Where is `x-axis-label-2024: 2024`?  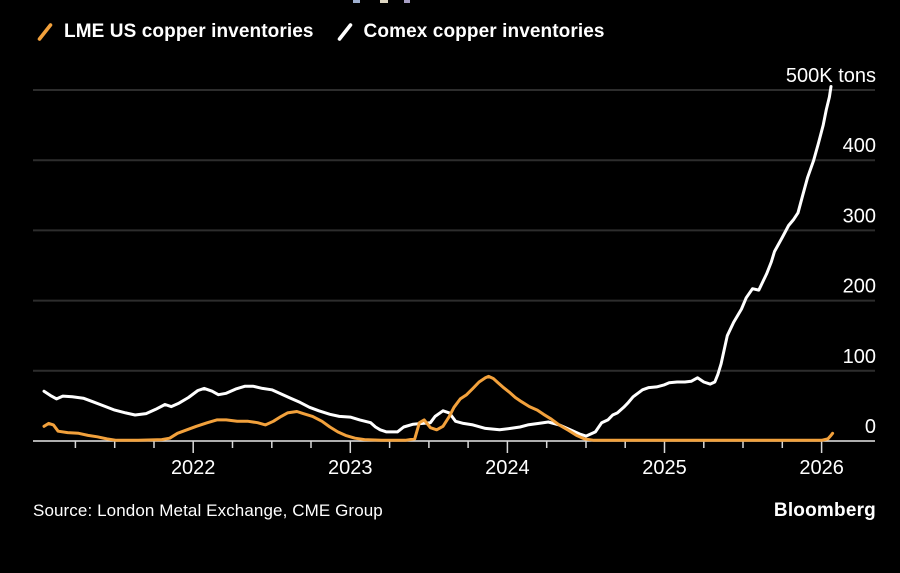 x-axis-label-2024: 2024 is located at coordinates (507, 468).